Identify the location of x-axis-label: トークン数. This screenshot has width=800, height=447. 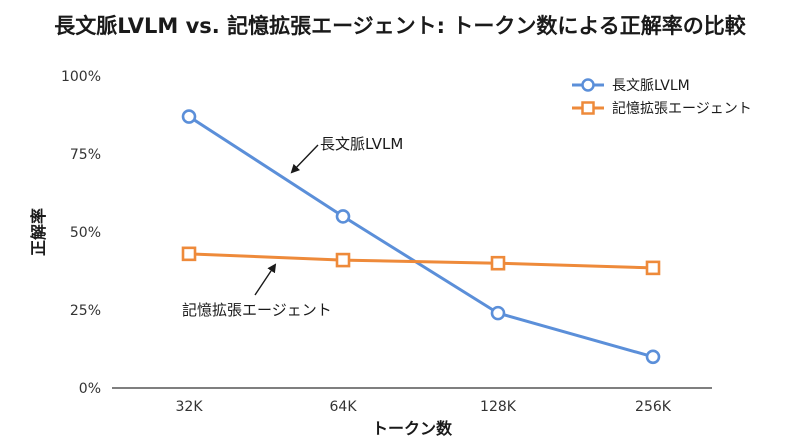
(412, 428).